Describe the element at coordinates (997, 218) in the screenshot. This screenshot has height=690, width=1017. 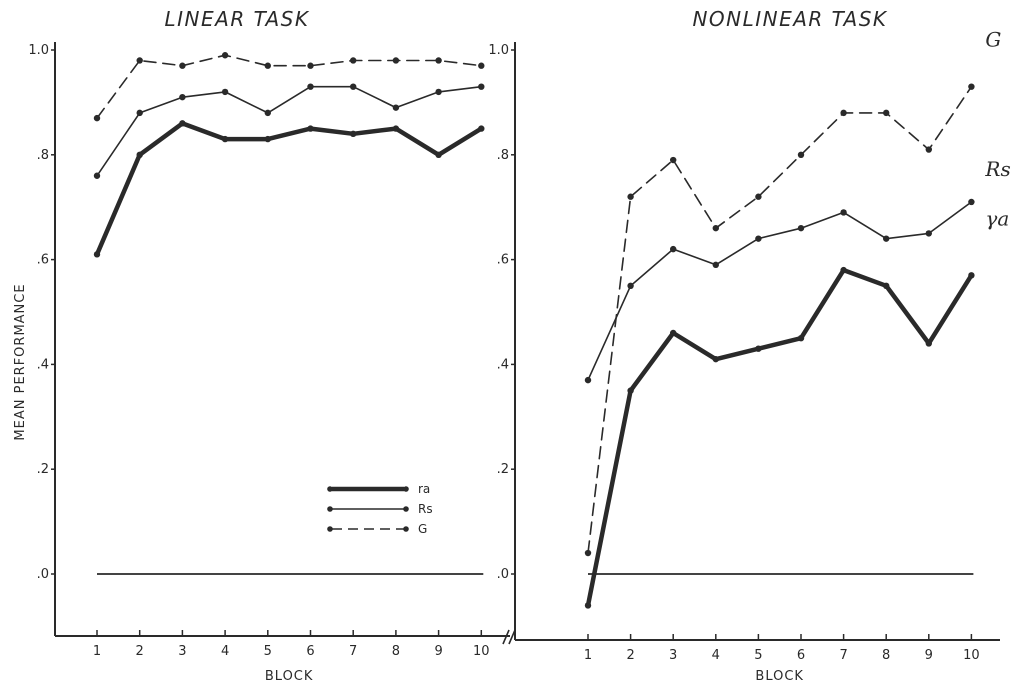
I see `series-end-label-ra: γa` at that location.